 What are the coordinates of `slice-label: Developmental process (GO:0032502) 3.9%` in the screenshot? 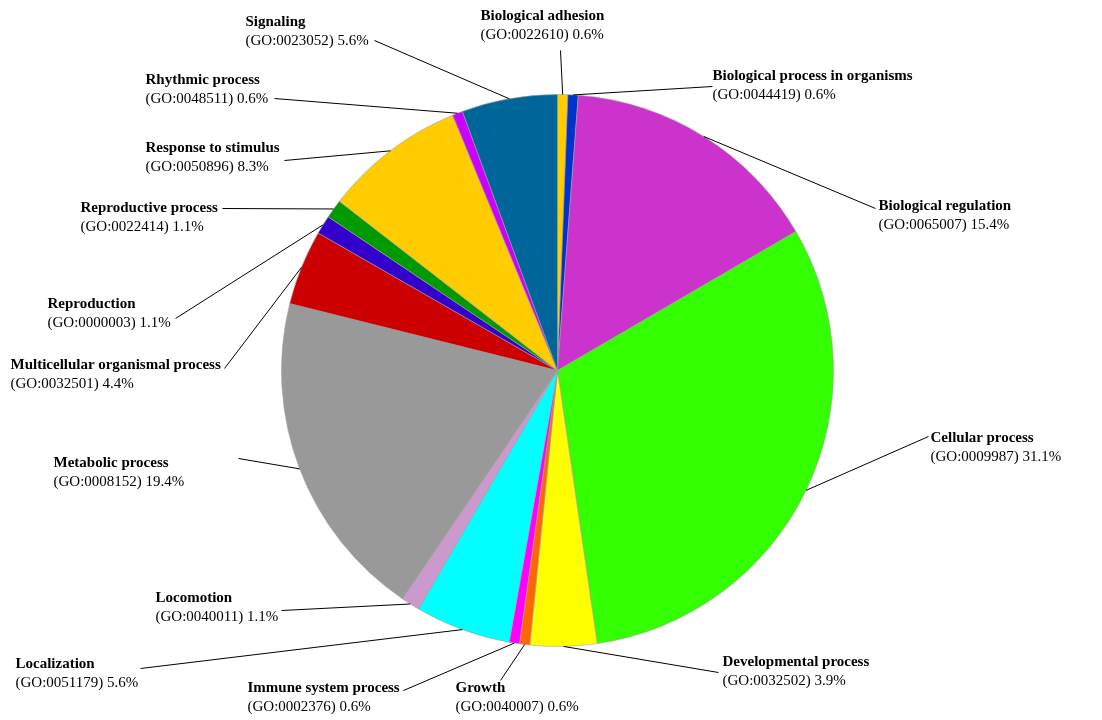 It's located at (796, 670).